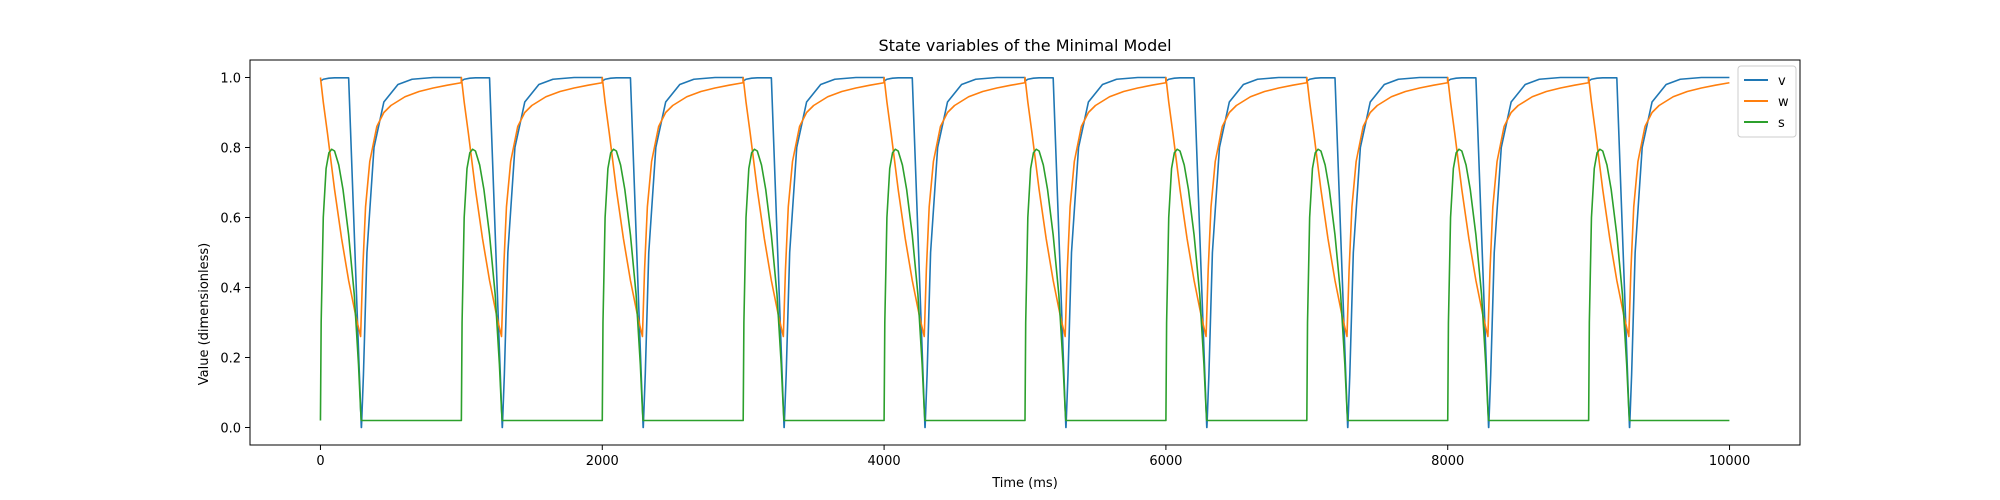 The height and width of the screenshot is (500, 2000). I want to click on legend-label-w: w, so click(1783, 102).